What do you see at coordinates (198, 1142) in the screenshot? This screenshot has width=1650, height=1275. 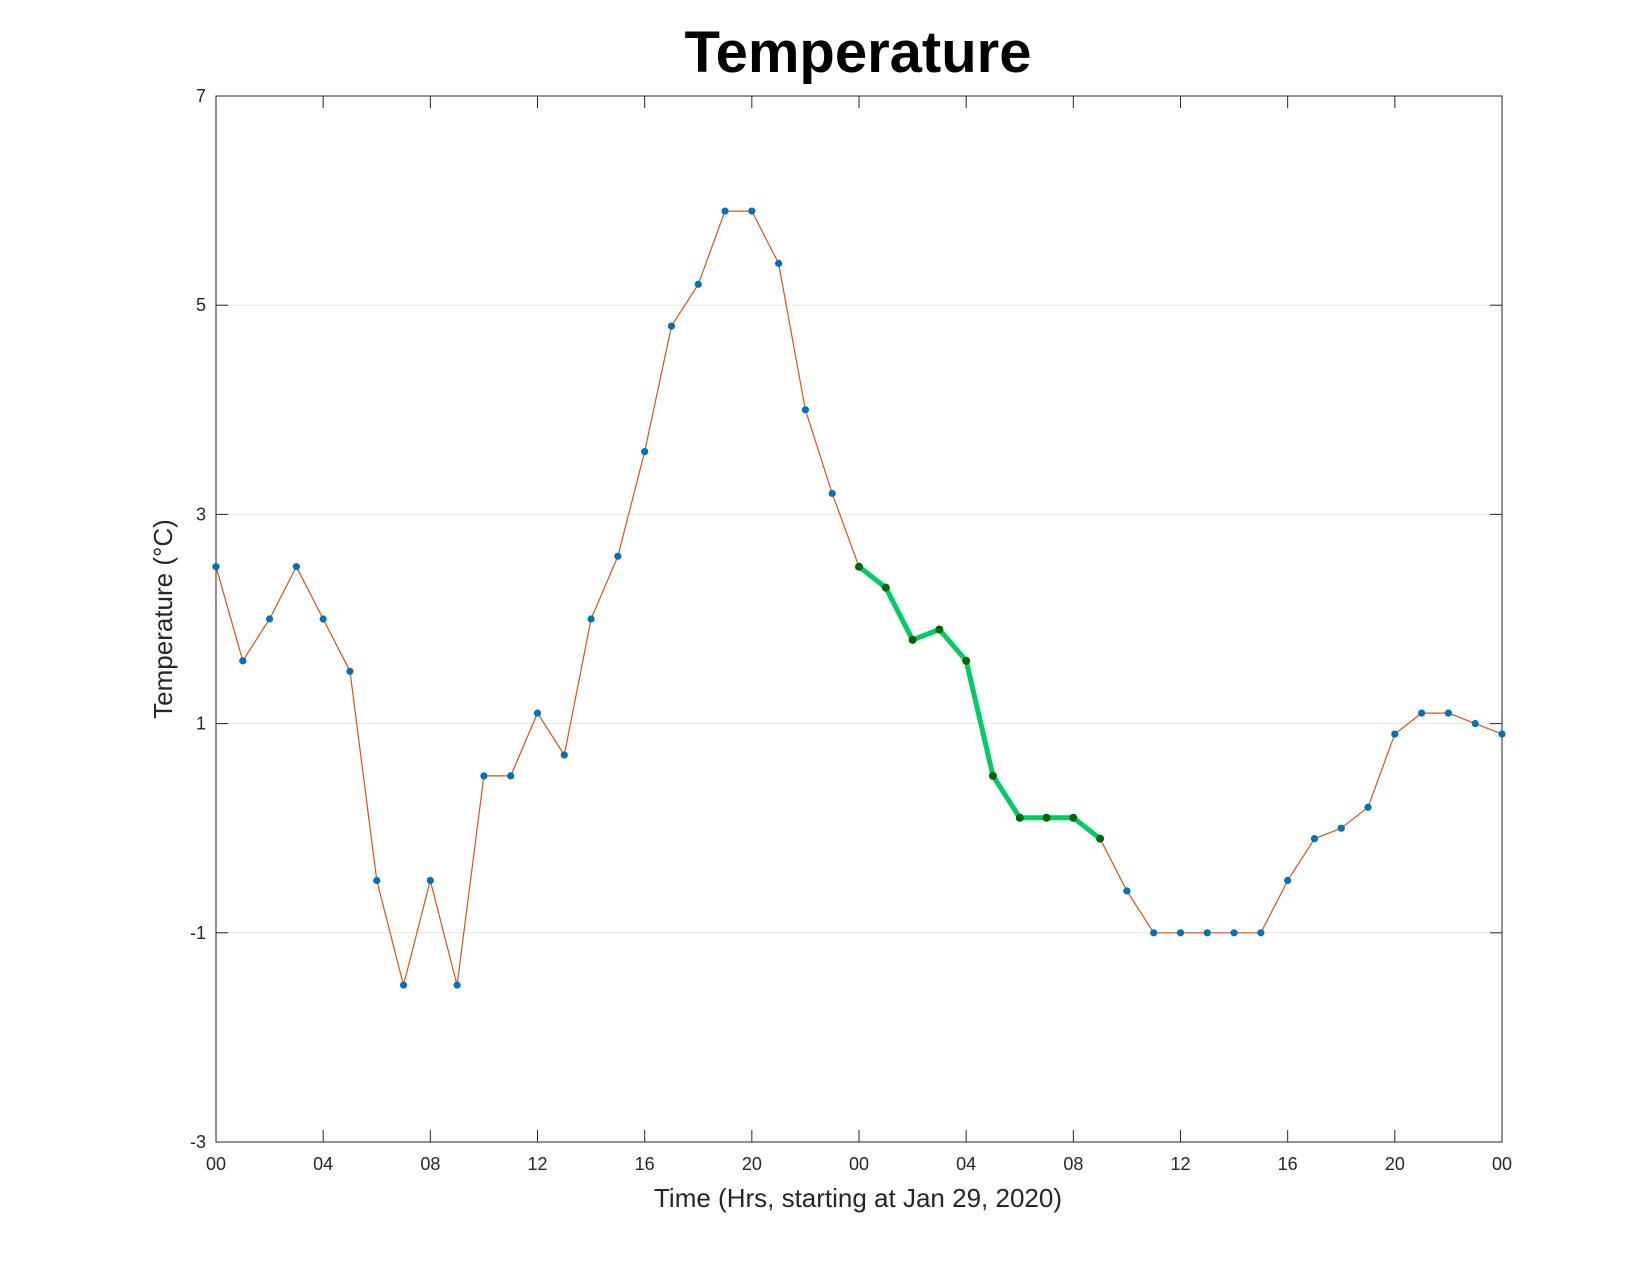 I see `y-tick-label: -3` at bounding box center [198, 1142].